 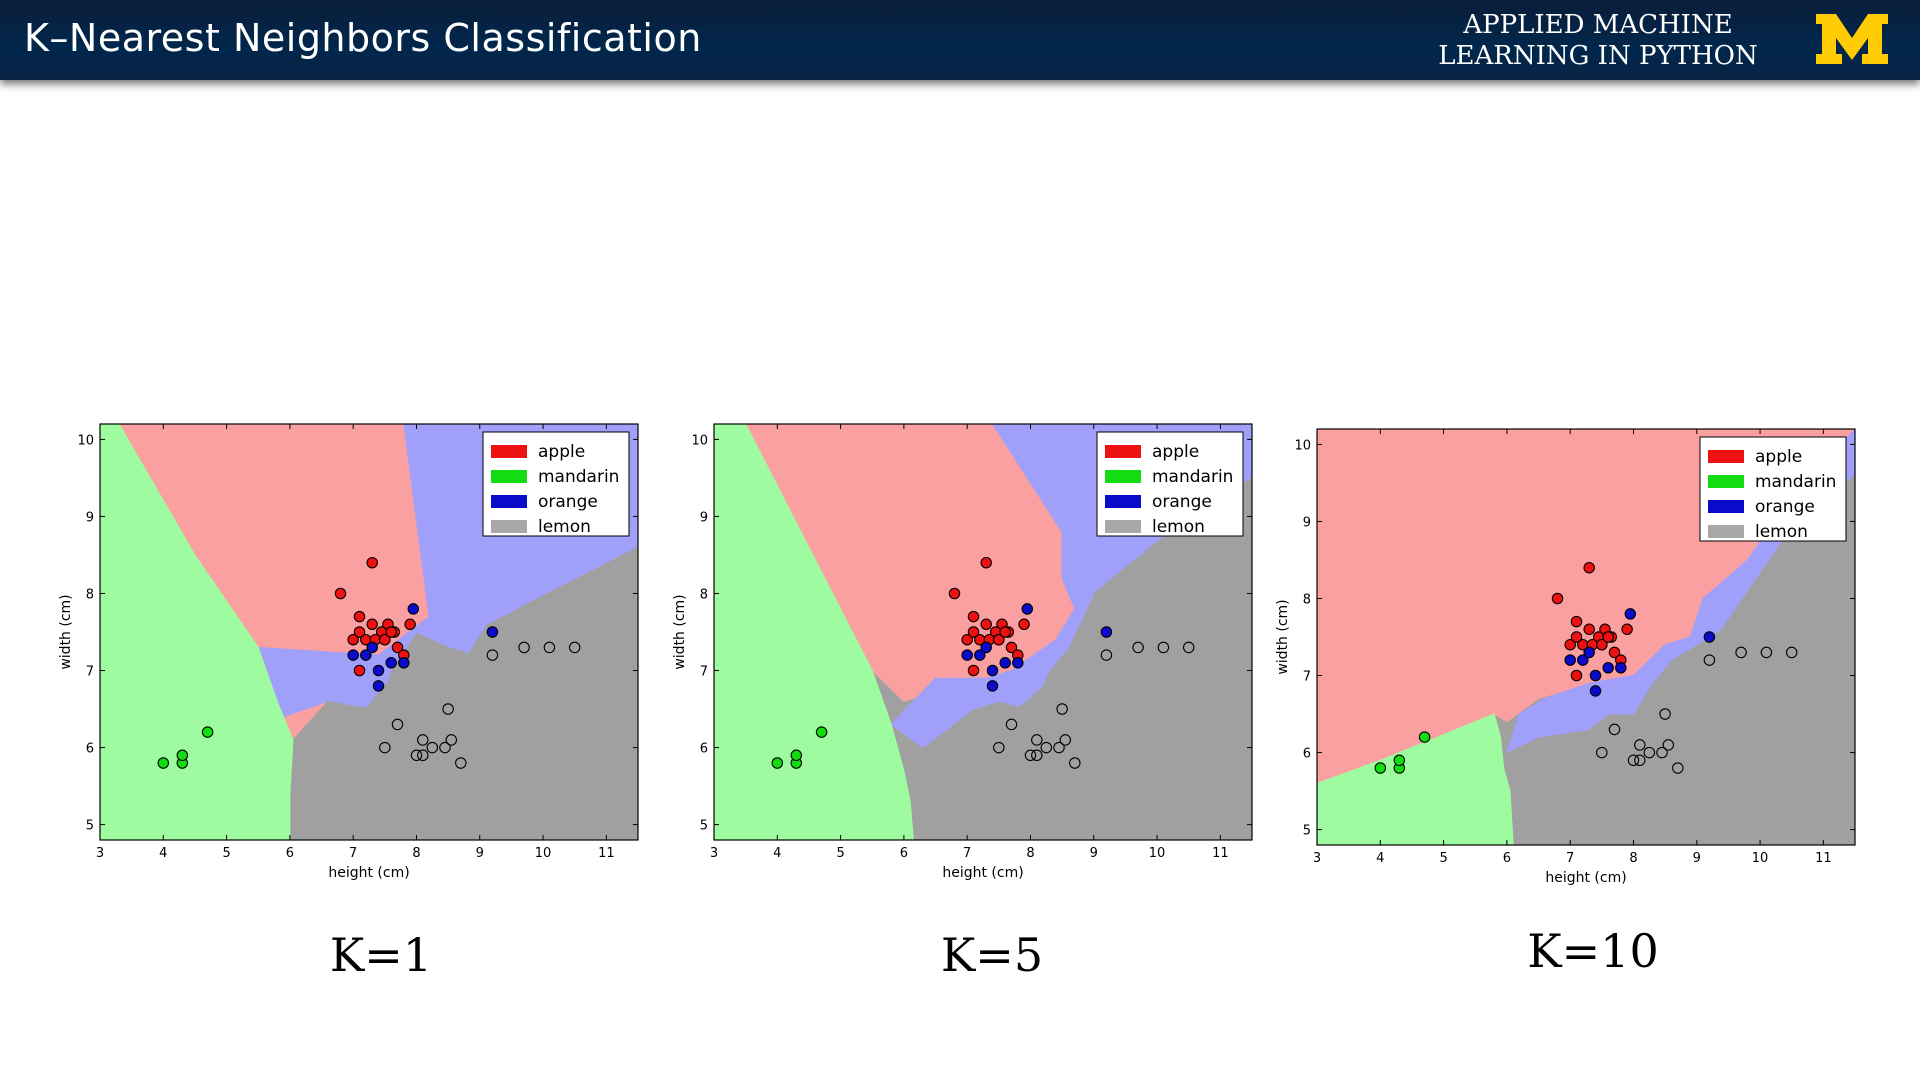 What do you see at coordinates (967, 853) in the screenshot?
I see `x-tick-label: 7` at bounding box center [967, 853].